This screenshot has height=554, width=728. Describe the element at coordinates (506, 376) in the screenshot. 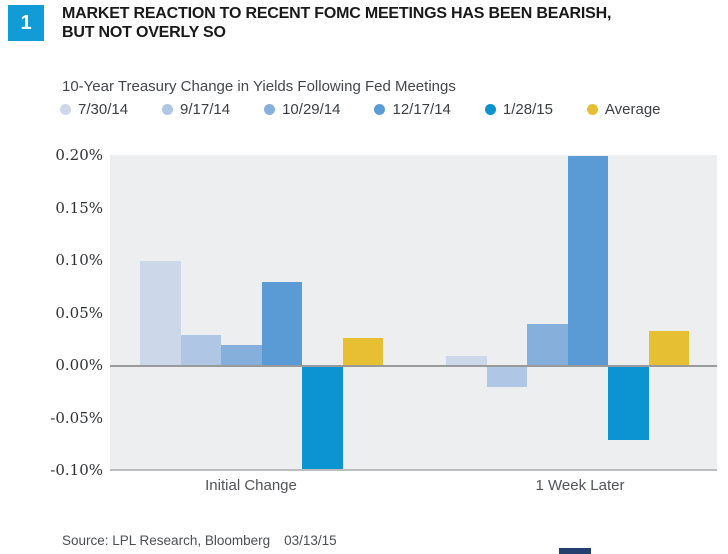

I see `bar-9-17-14-1-week-later` at that location.